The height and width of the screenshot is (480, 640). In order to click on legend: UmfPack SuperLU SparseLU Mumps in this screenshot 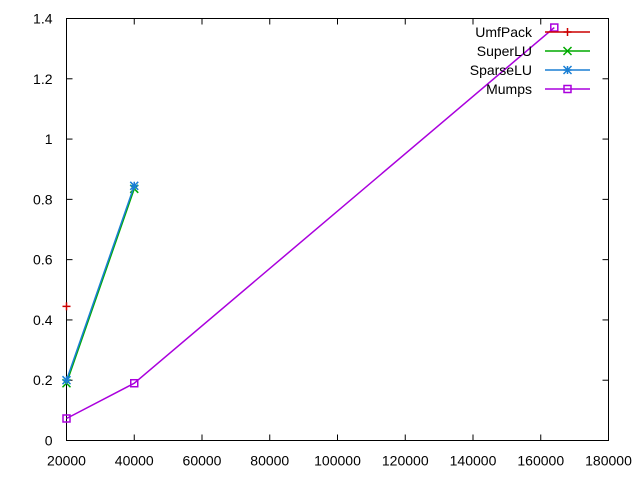, I will do `click(530, 60)`.